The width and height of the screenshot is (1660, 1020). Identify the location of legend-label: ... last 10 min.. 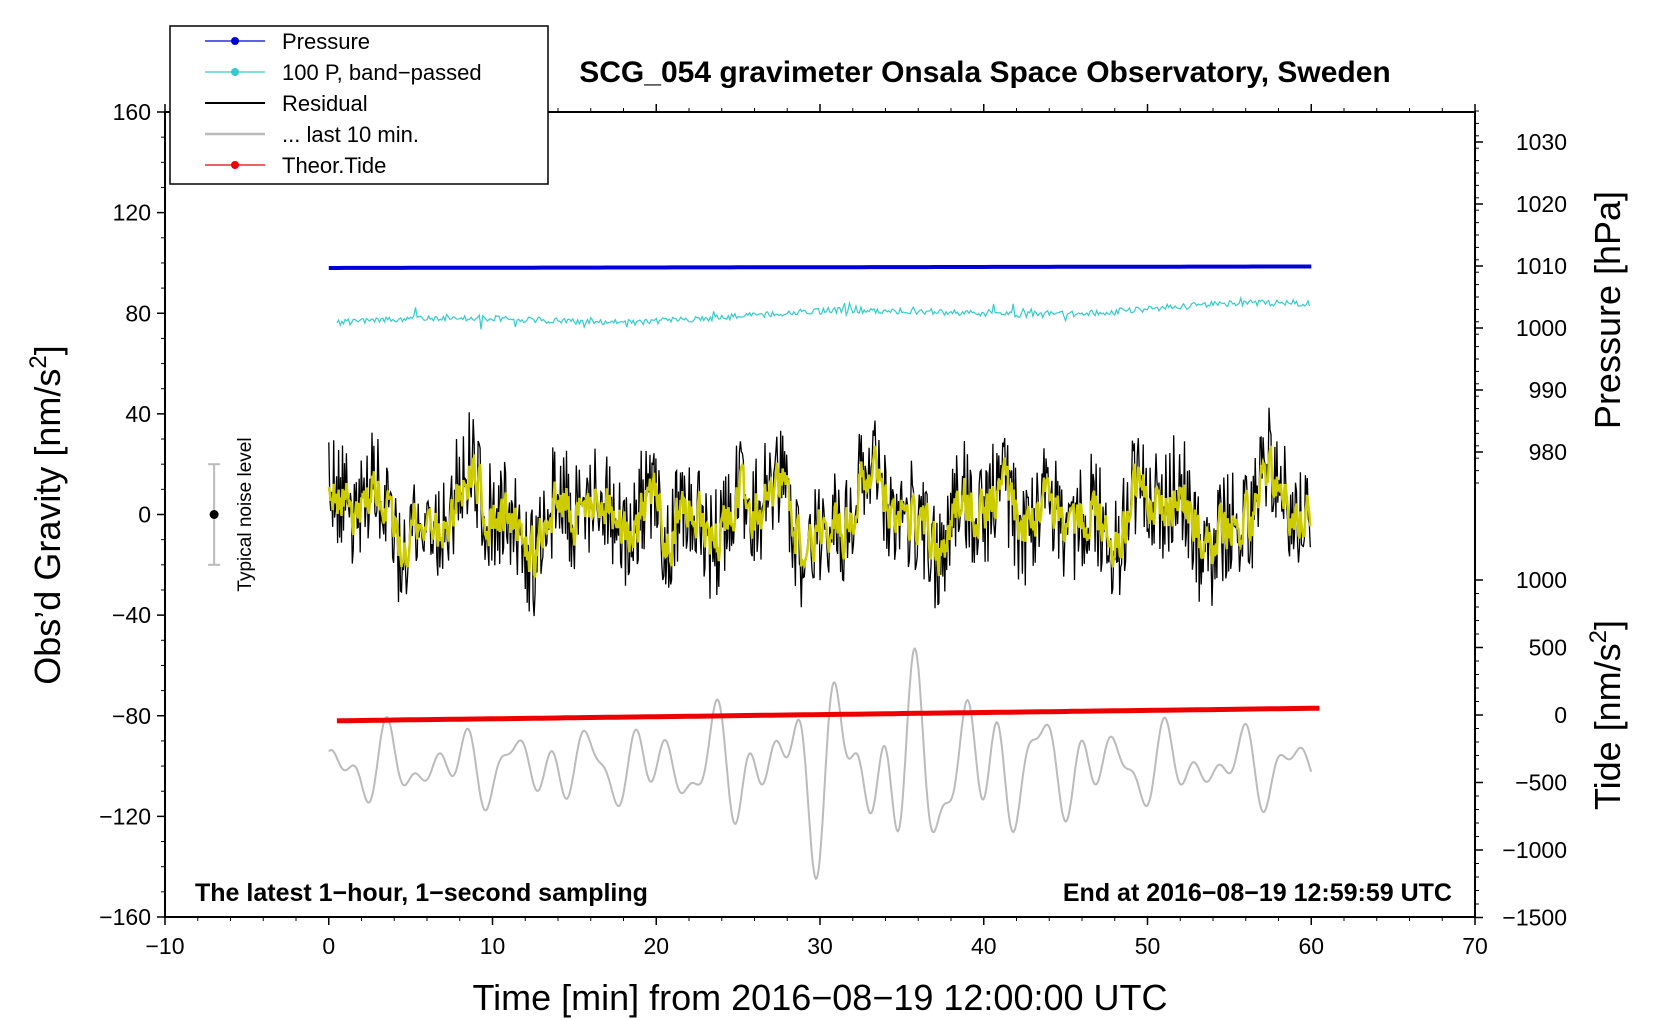
(350, 134).